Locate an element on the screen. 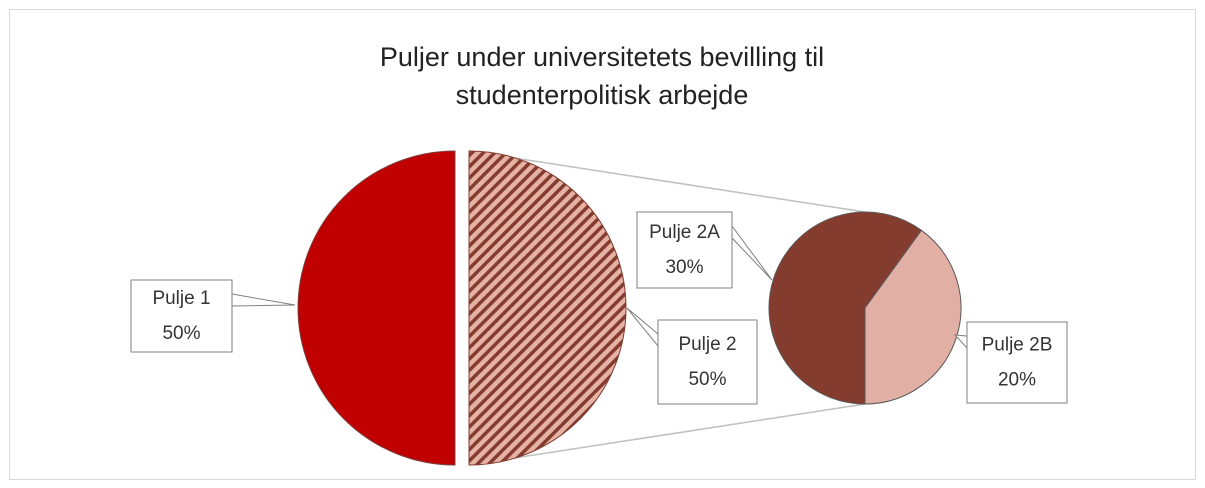 The height and width of the screenshot is (488, 1205). data-label-name: Pulje 1 is located at coordinates (181, 298).